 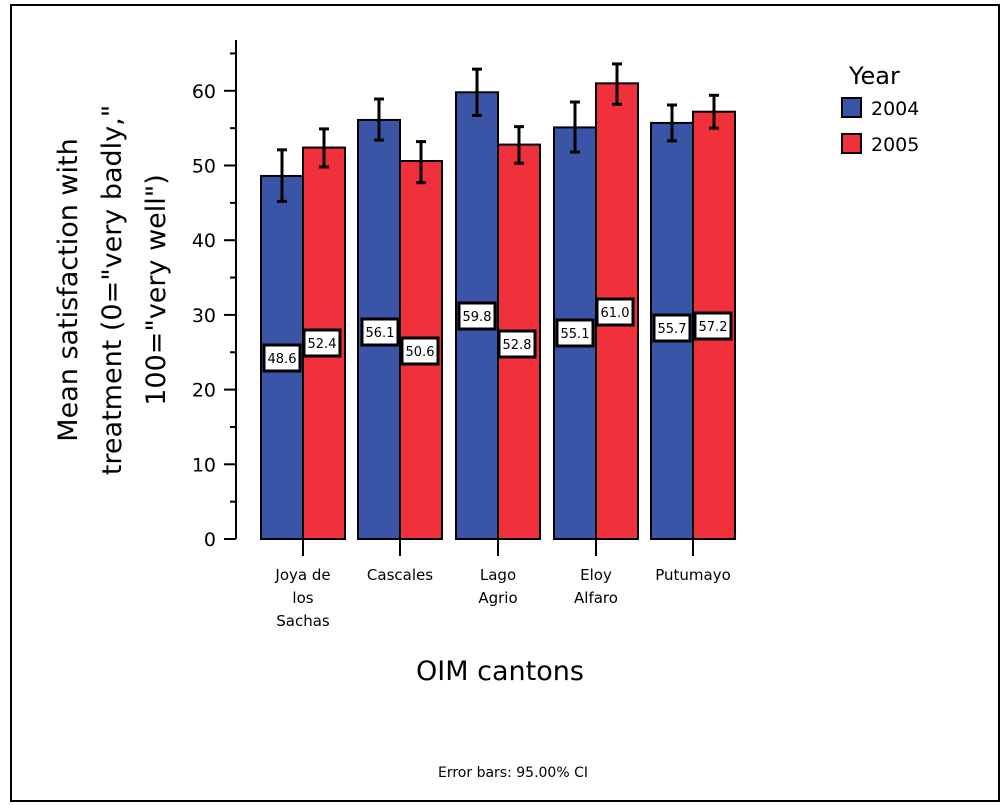 I want to click on y-tick-label: 40, so click(x=204, y=241).